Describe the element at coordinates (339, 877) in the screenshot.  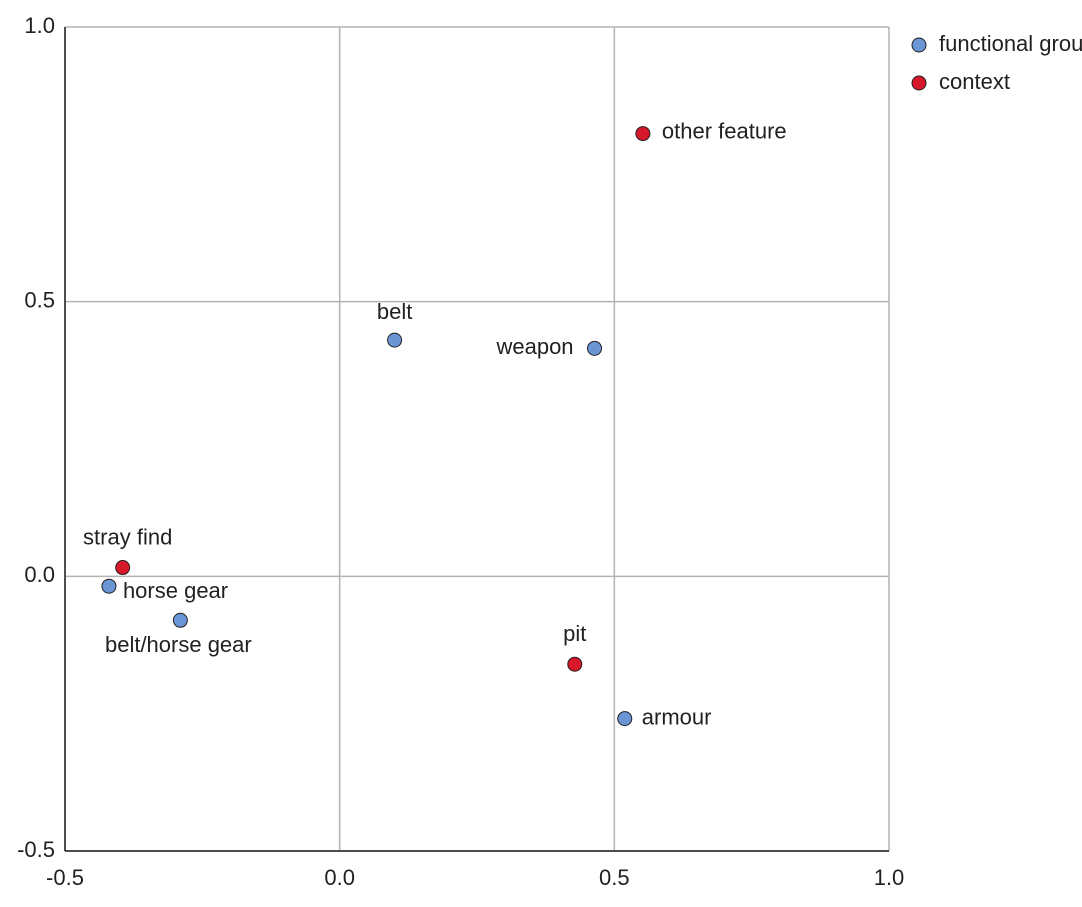
I see `x-tick-label: 0.0` at that location.